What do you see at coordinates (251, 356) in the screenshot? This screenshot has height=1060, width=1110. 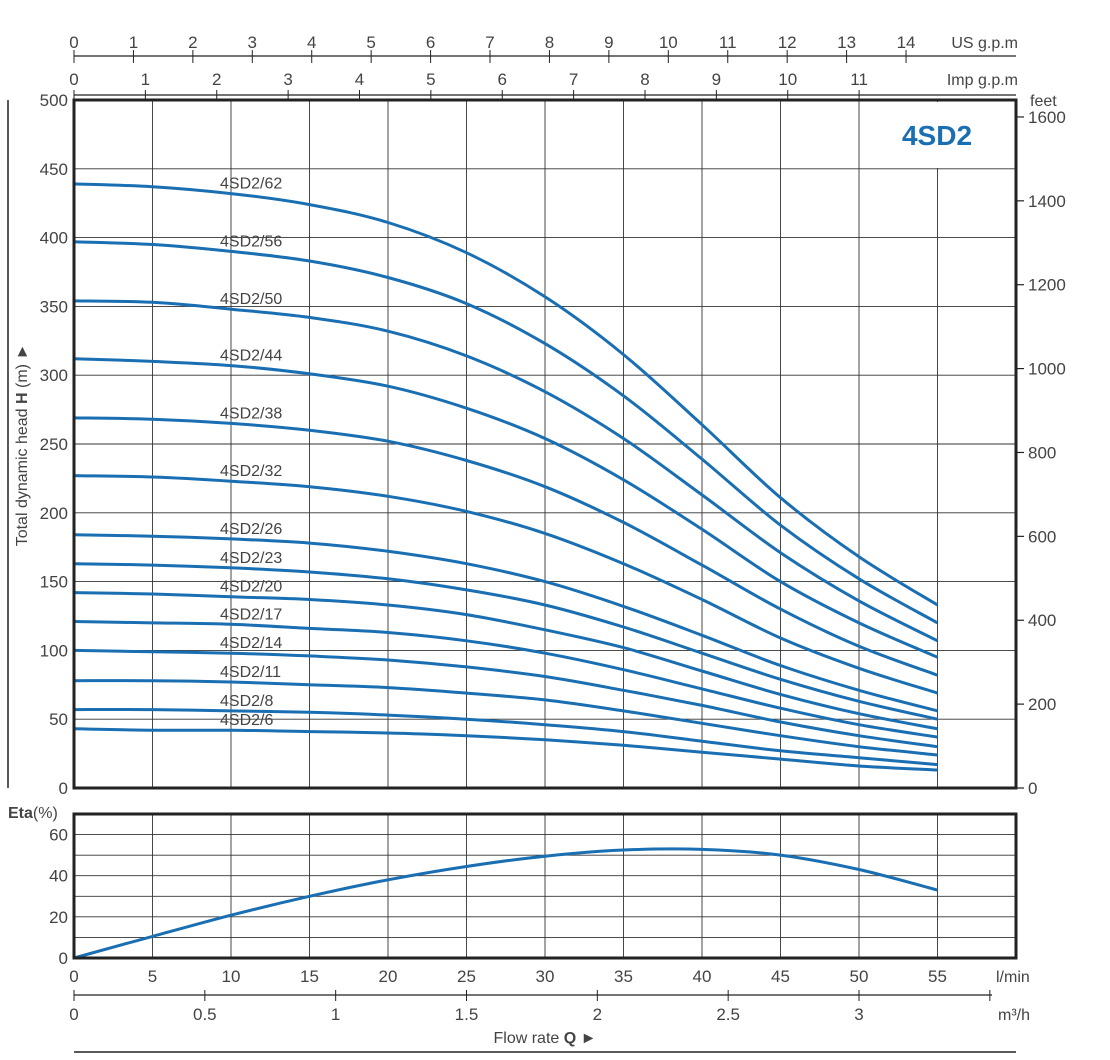 I see `curve-label: 4SD2/44` at bounding box center [251, 356].